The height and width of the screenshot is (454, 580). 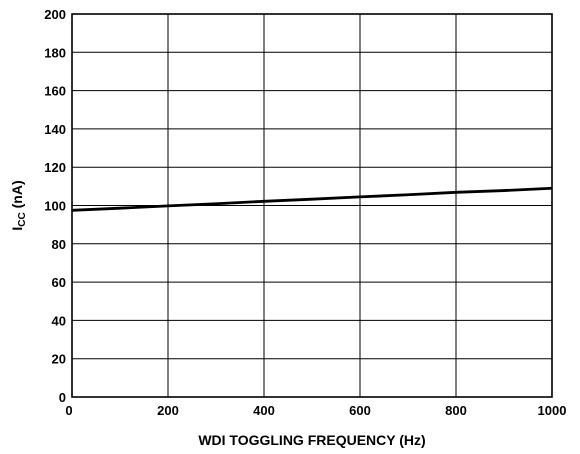 I want to click on y-axis-title-subscript: CC, so click(x=22, y=219).